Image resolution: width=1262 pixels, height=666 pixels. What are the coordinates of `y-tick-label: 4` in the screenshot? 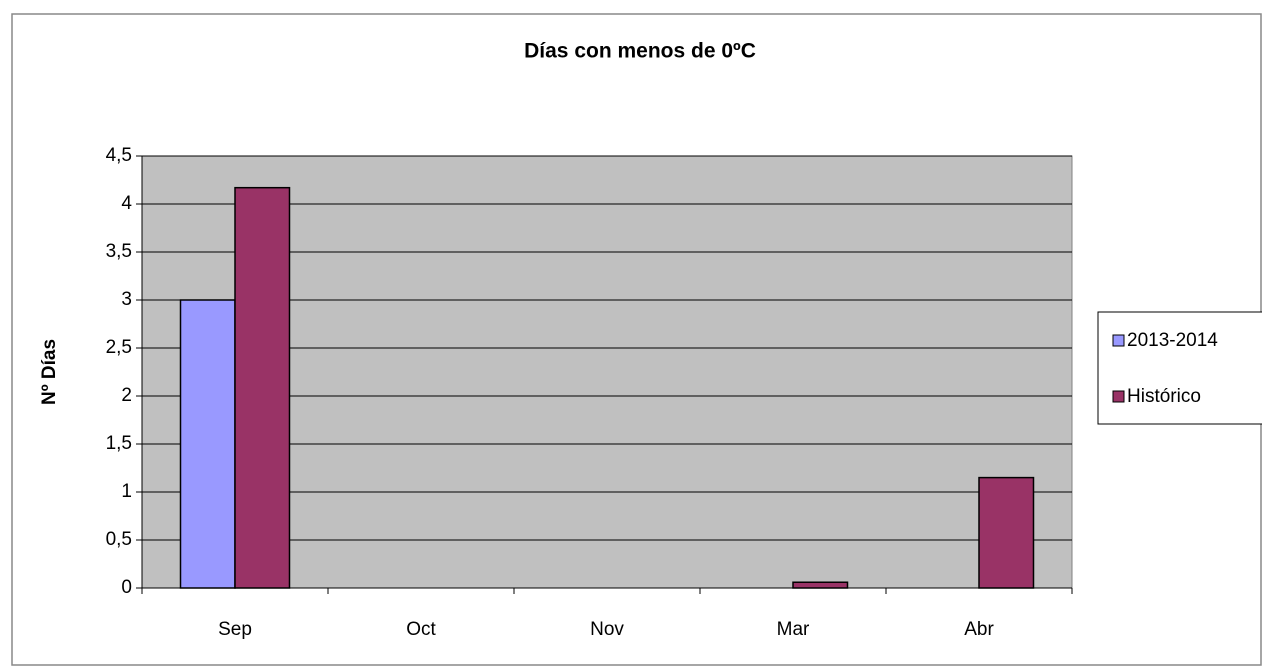 It's located at (126, 203).